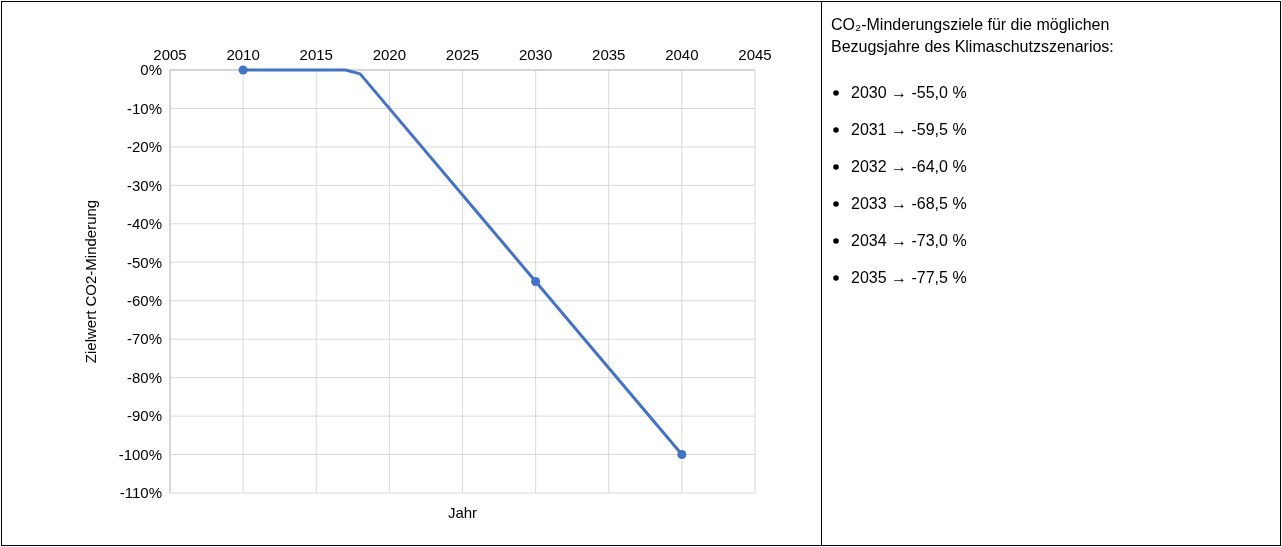 The height and width of the screenshot is (547, 1282). Describe the element at coordinates (170, 54) in the screenshot. I see `x-tick-label: 2005` at that location.